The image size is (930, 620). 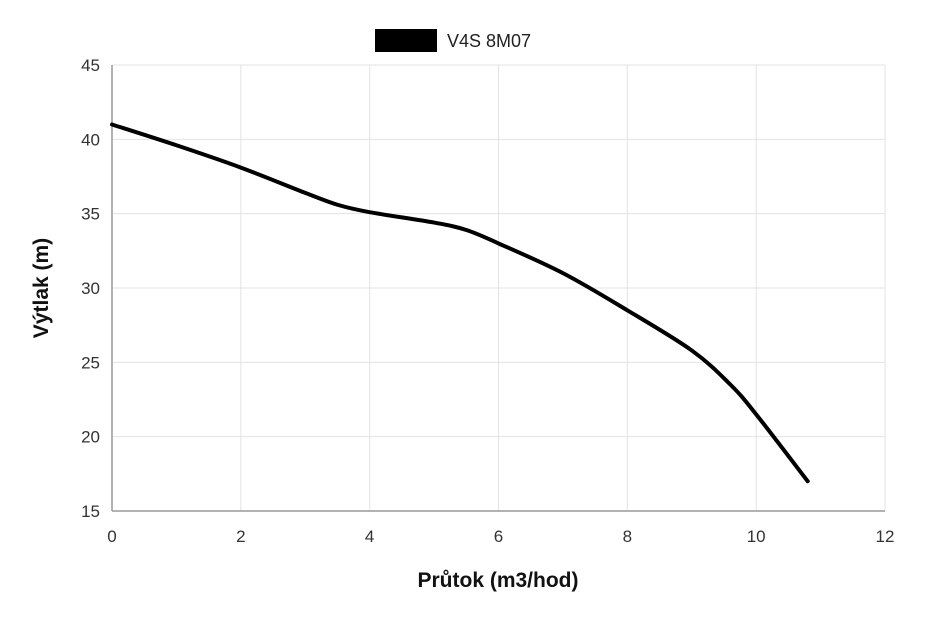 I want to click on y-tick-label: 20, so click(x=90, y=437).